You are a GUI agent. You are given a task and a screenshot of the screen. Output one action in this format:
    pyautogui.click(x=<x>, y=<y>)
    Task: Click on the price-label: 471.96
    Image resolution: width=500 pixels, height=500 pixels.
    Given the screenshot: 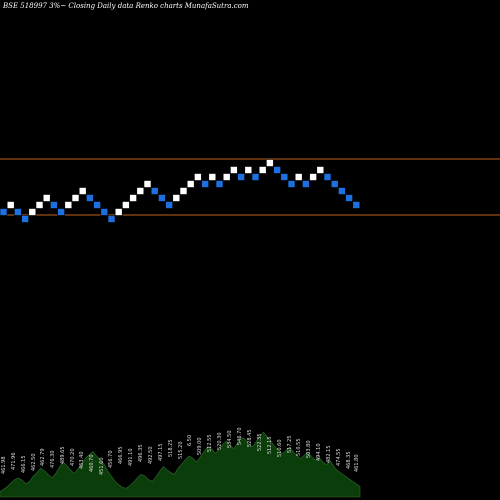 What is the action you would take?
    pyautogui.click(x=14, y=462)
    